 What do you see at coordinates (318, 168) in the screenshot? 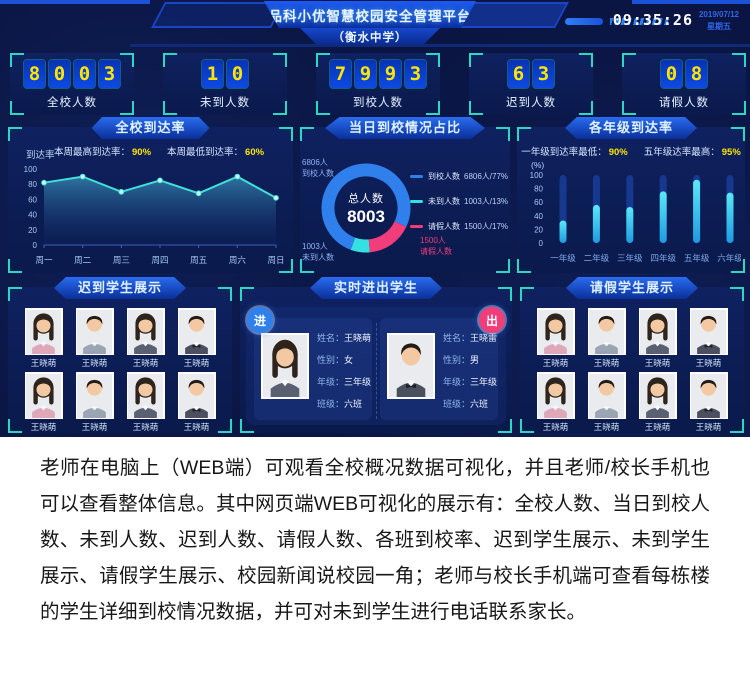
I see `donut-callout: 6806人 到校人数` at bounding box center [318, 168].